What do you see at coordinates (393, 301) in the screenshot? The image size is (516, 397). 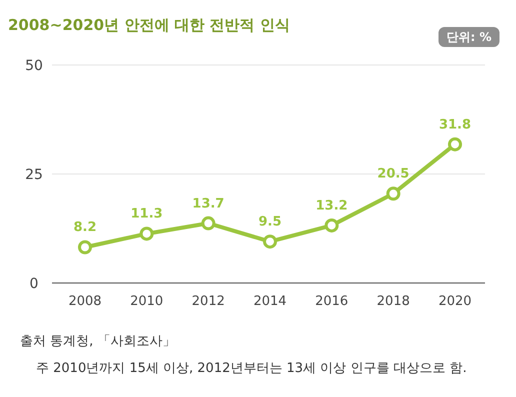 I see `x-tick-label: 2018` at bounding box center [393, 301].